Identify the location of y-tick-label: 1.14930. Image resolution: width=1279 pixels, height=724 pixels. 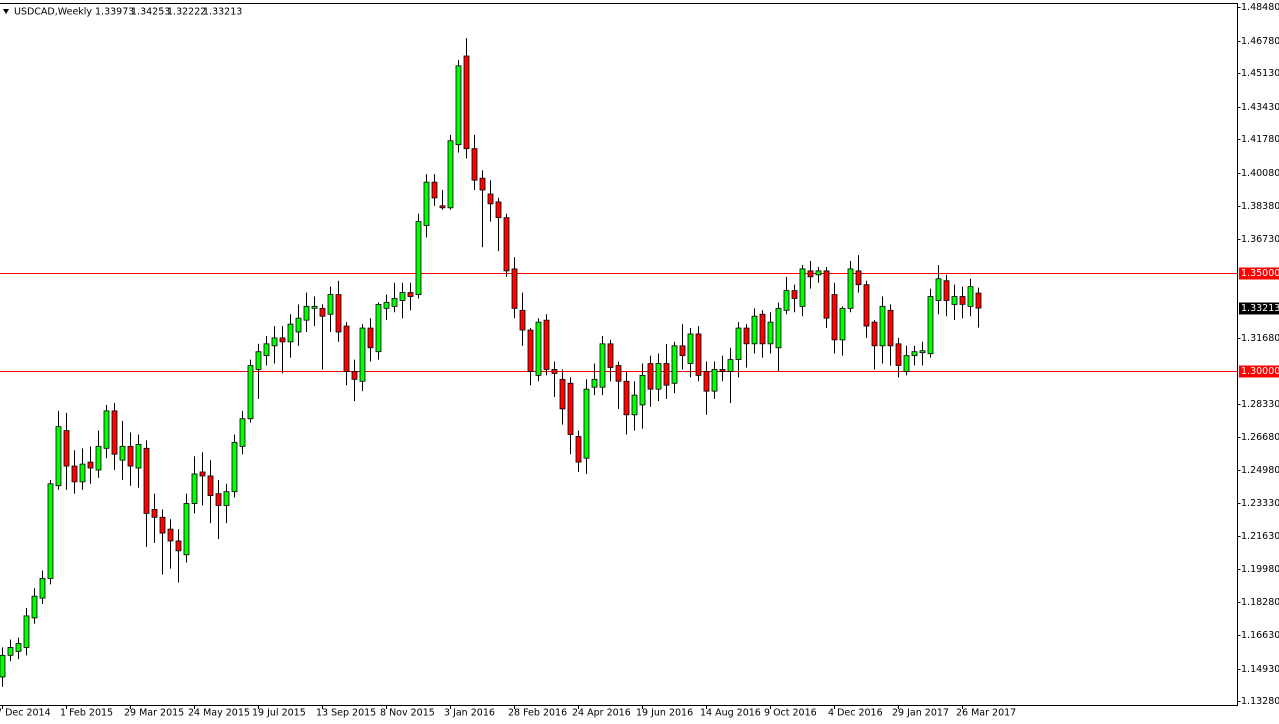
(1260, 669).